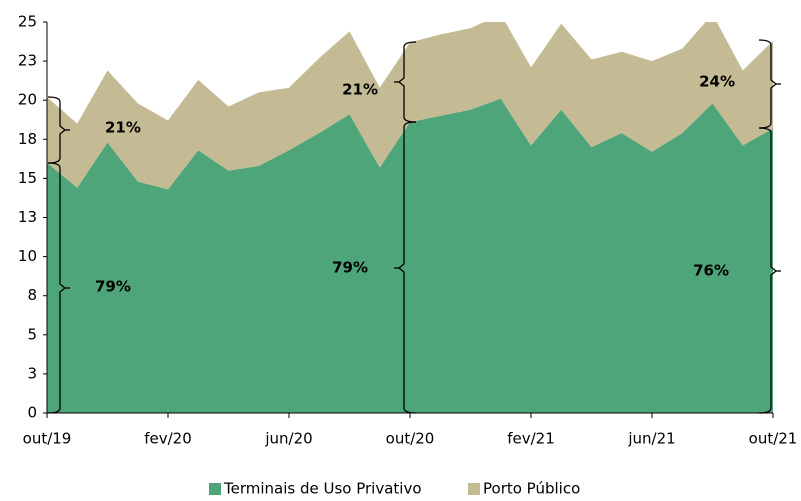 This screenshot has height=501, width=801. What do you see at coordinates (27, 178) in the screenshot?
I see `y-tick-label: 15` at bounding box center [27, 178].